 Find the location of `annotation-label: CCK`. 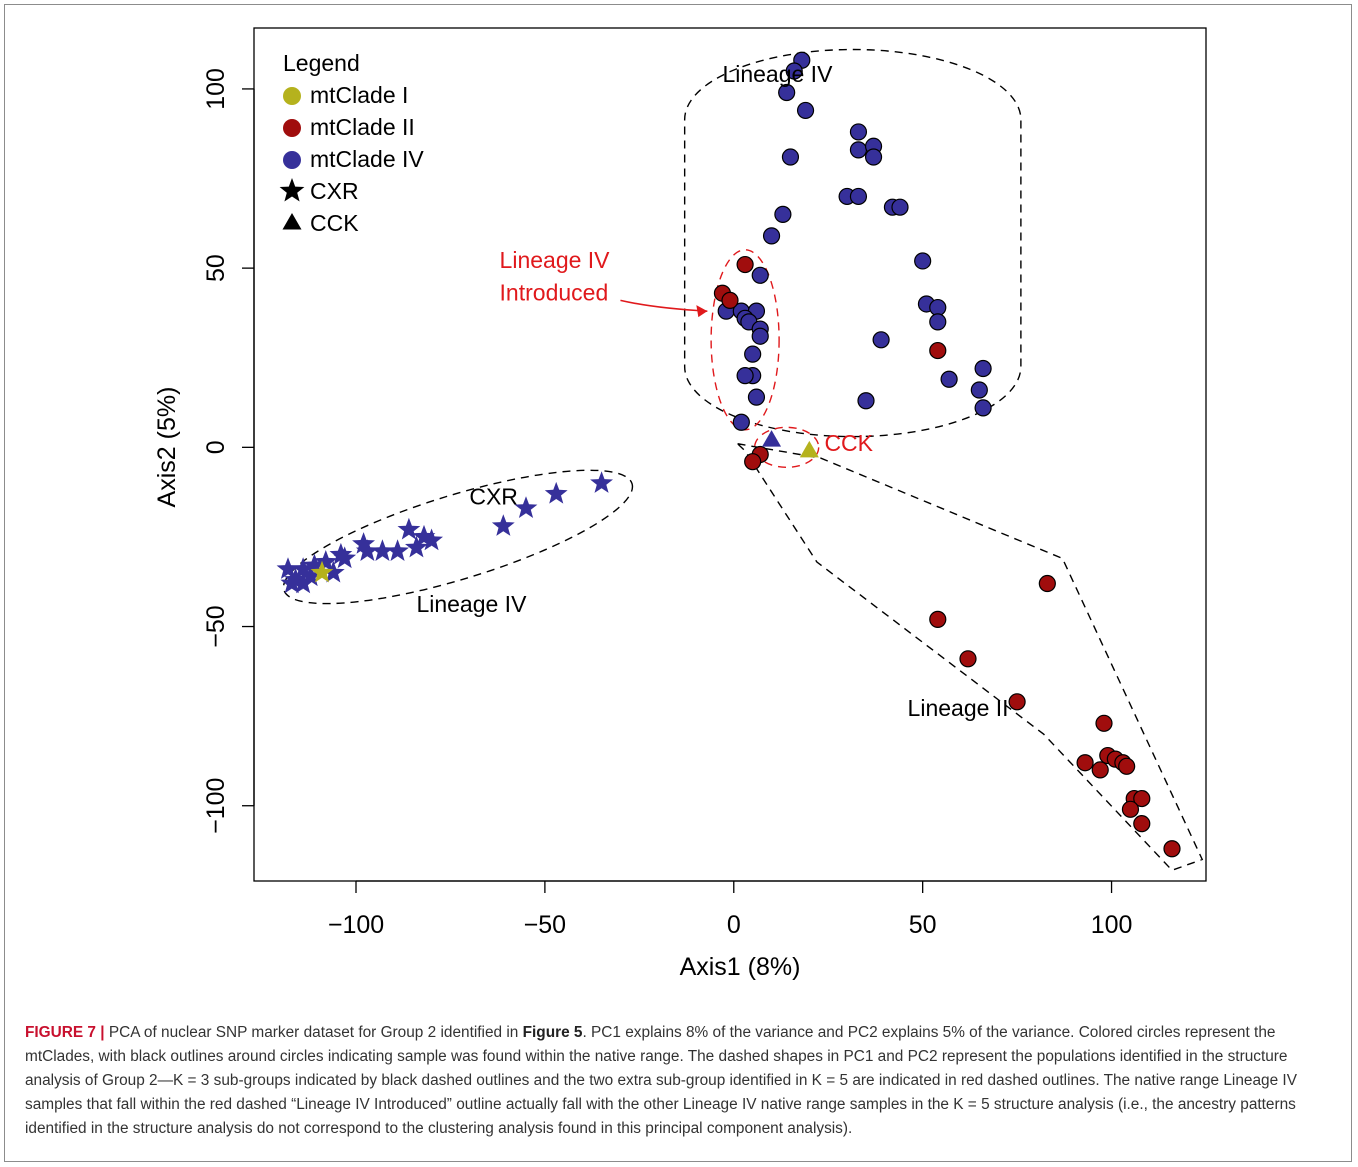

annotation-label: CCK is located at coordinates (848, 443).